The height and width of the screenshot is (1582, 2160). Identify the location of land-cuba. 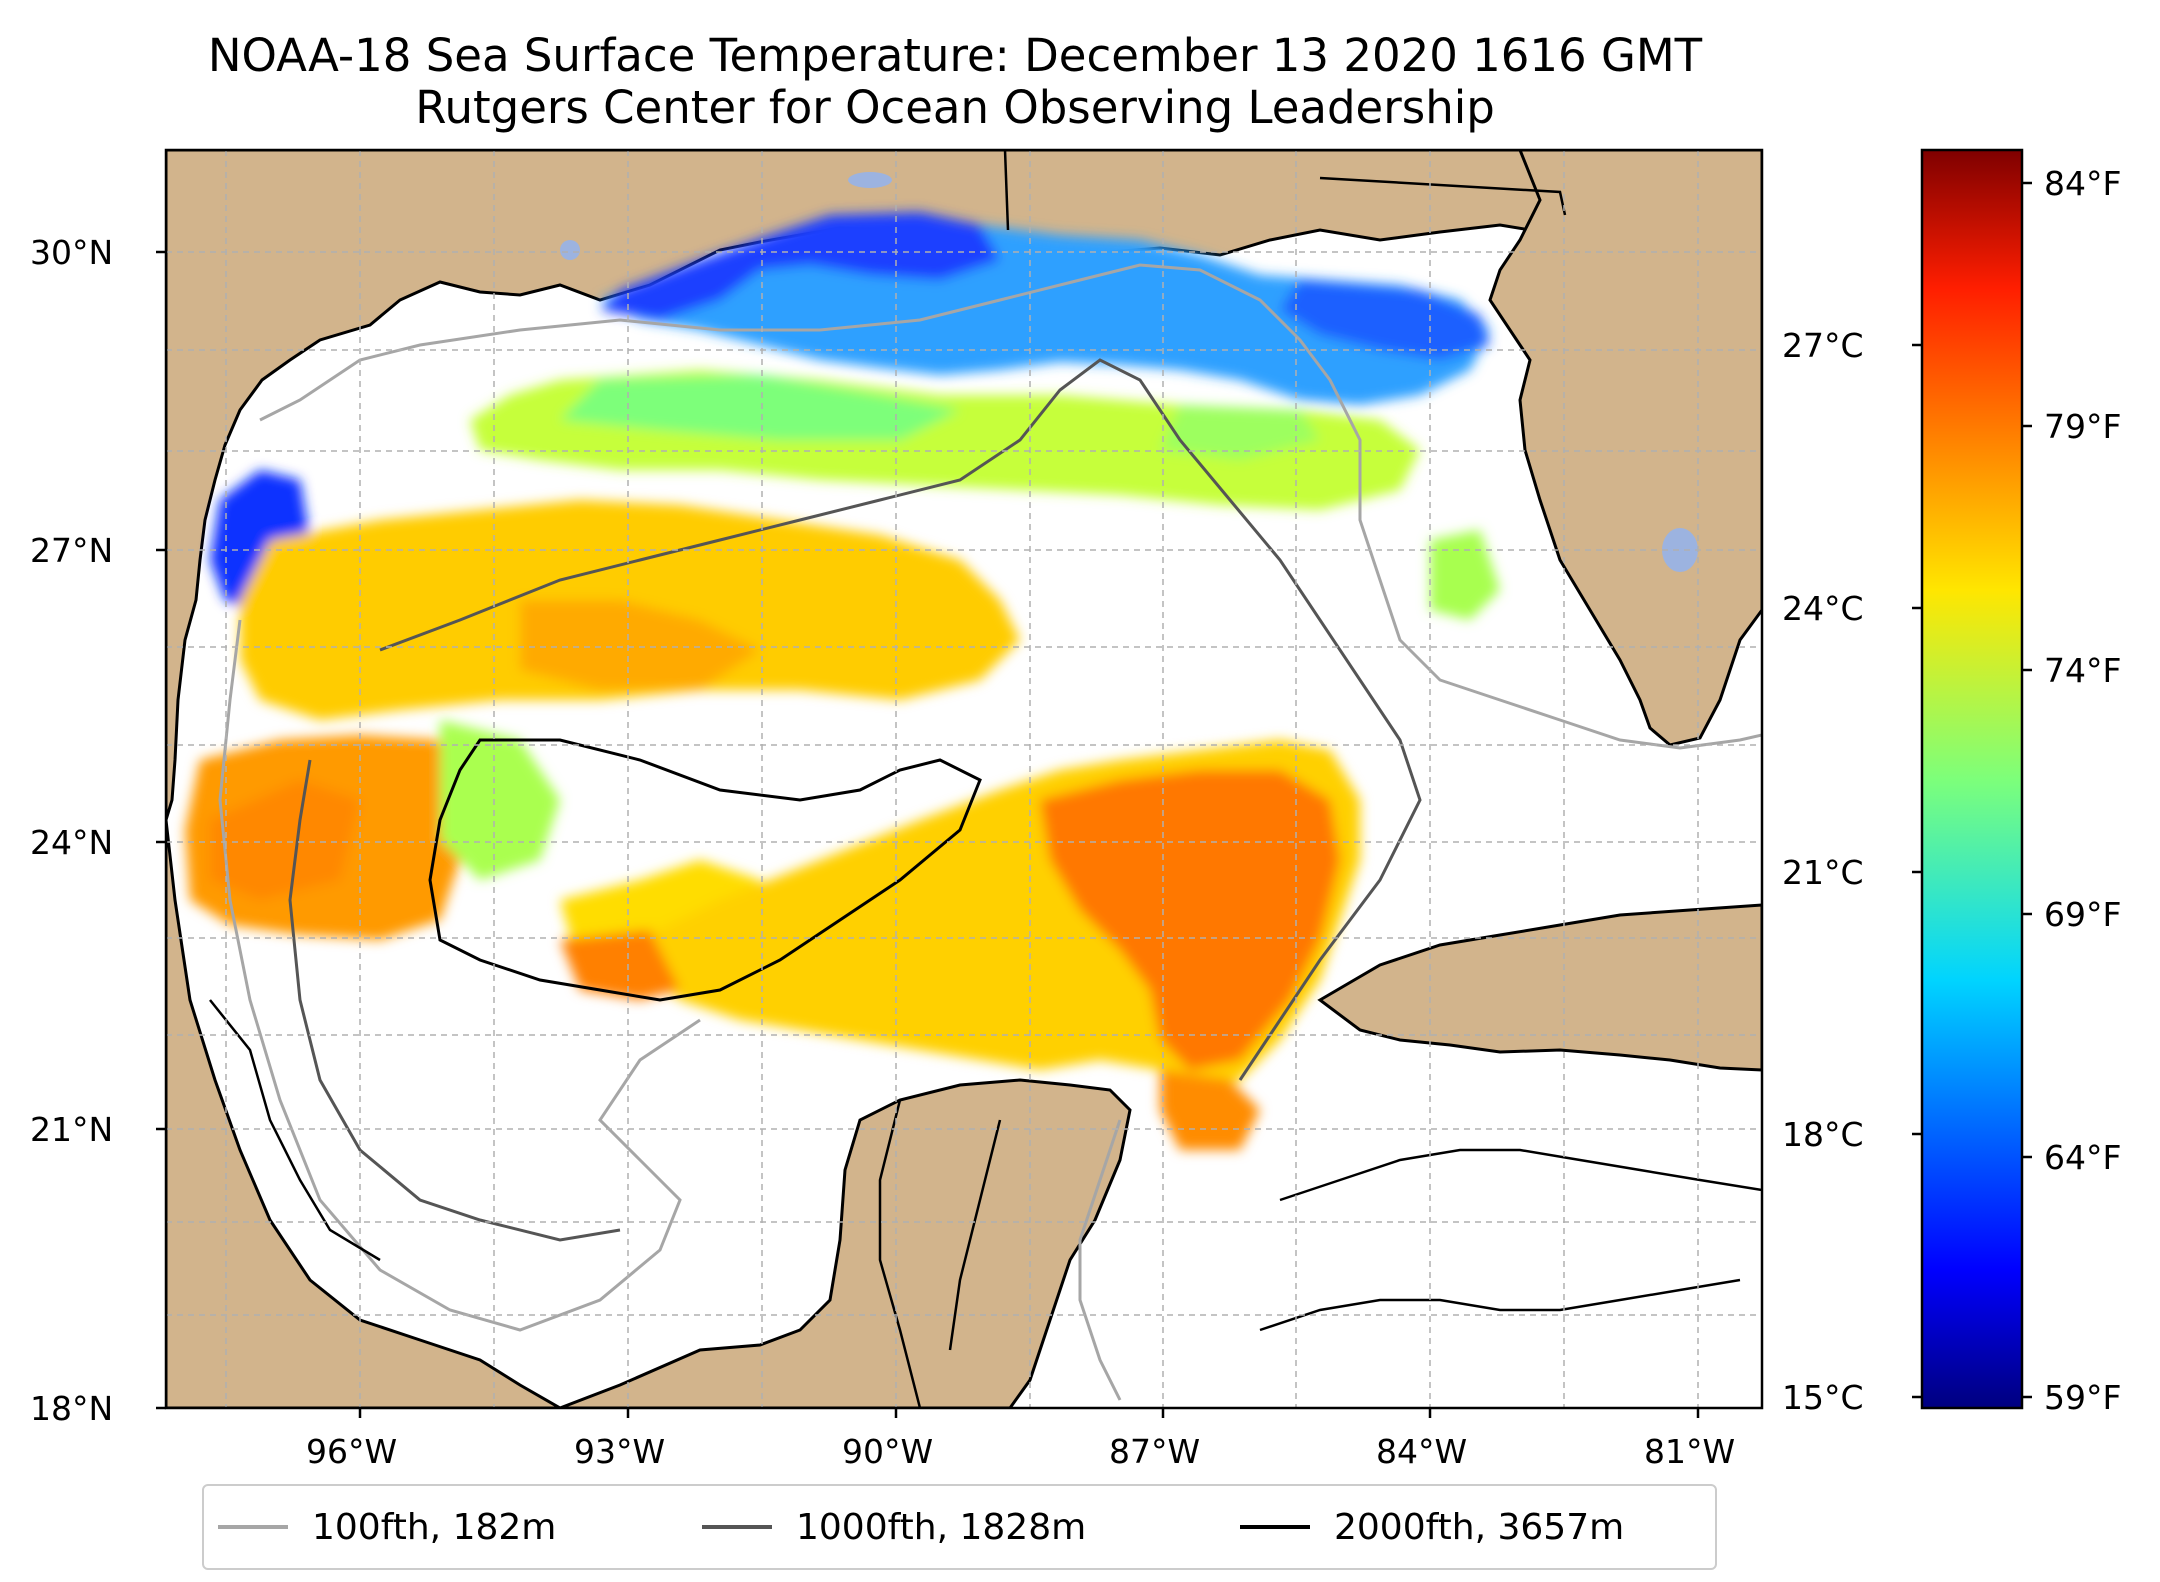
(1539, 987).